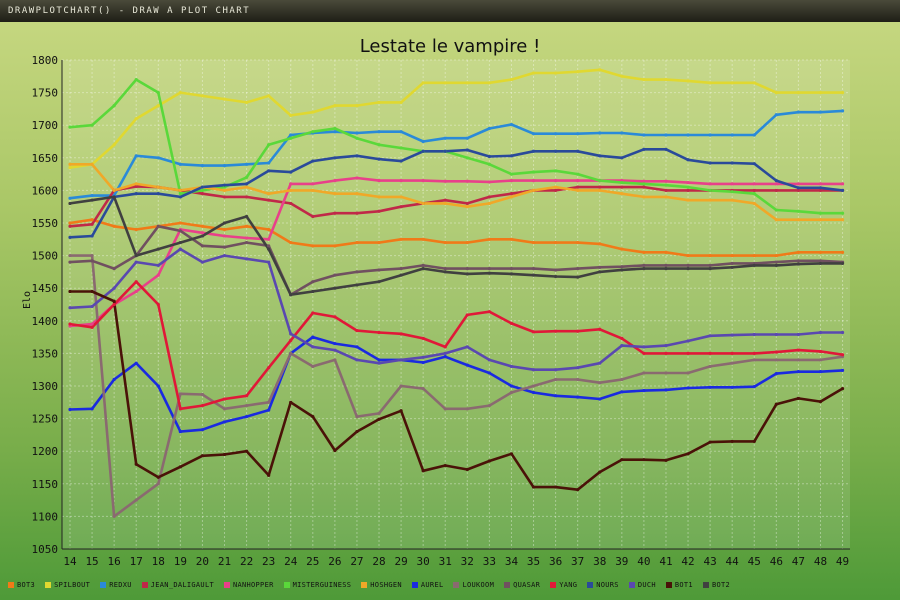 The image size is (900, 600). I want to click on legend-label: REDXU, so click(120, 585).